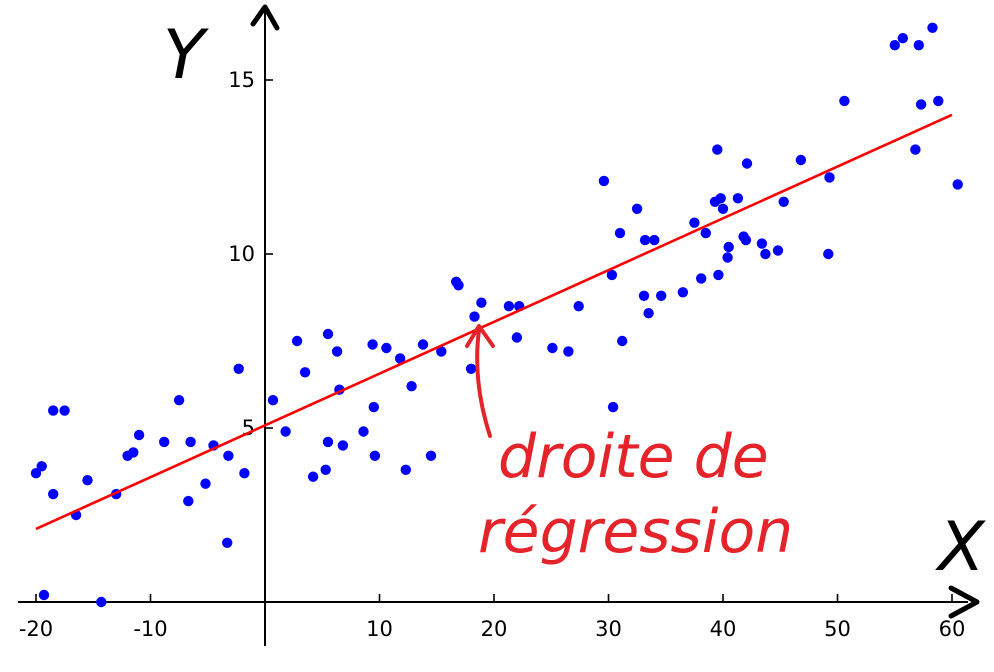 Image resolution: width=994 pixels, height=672 pixels. I want to click on x-tick-label: 40, so click(723, 629).